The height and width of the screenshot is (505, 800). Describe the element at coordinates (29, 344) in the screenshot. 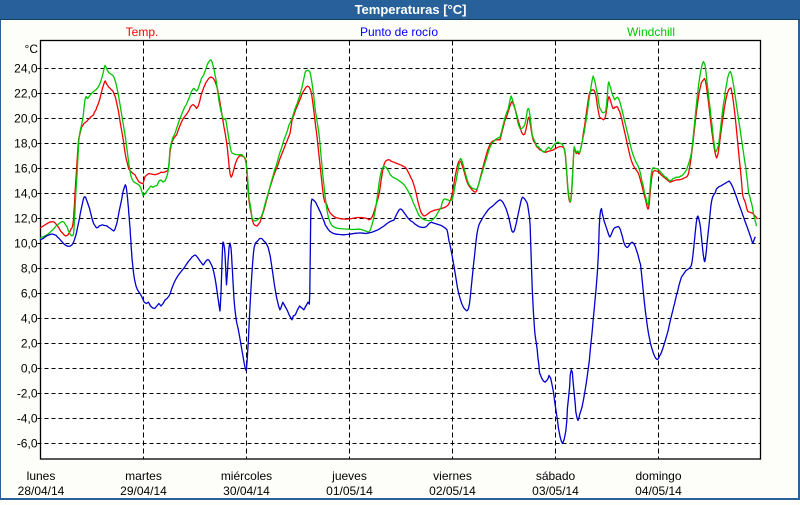

I see `svg-text: 2,0` at that location.